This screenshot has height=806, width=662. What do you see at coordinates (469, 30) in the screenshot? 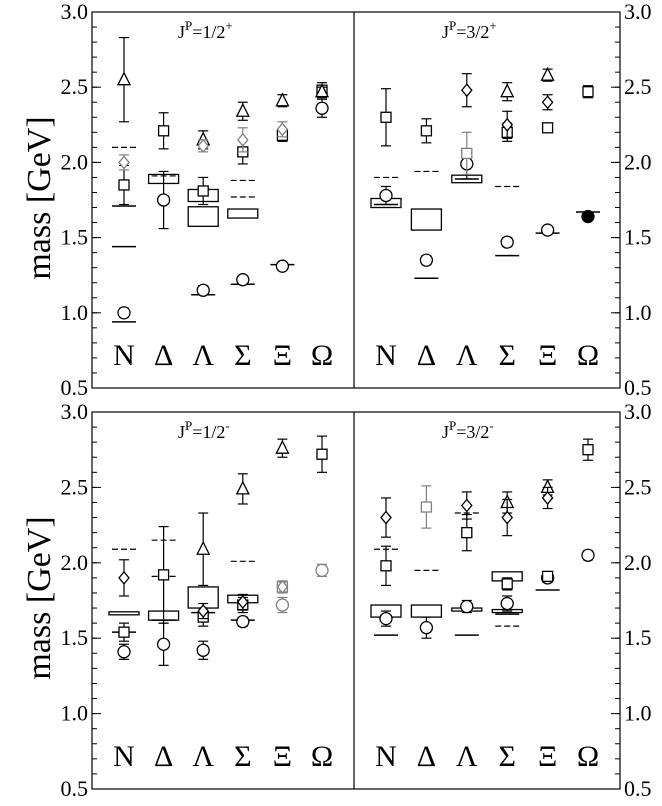
I see `panel-label: JP=3/2+` at bounding box center [469, 30].